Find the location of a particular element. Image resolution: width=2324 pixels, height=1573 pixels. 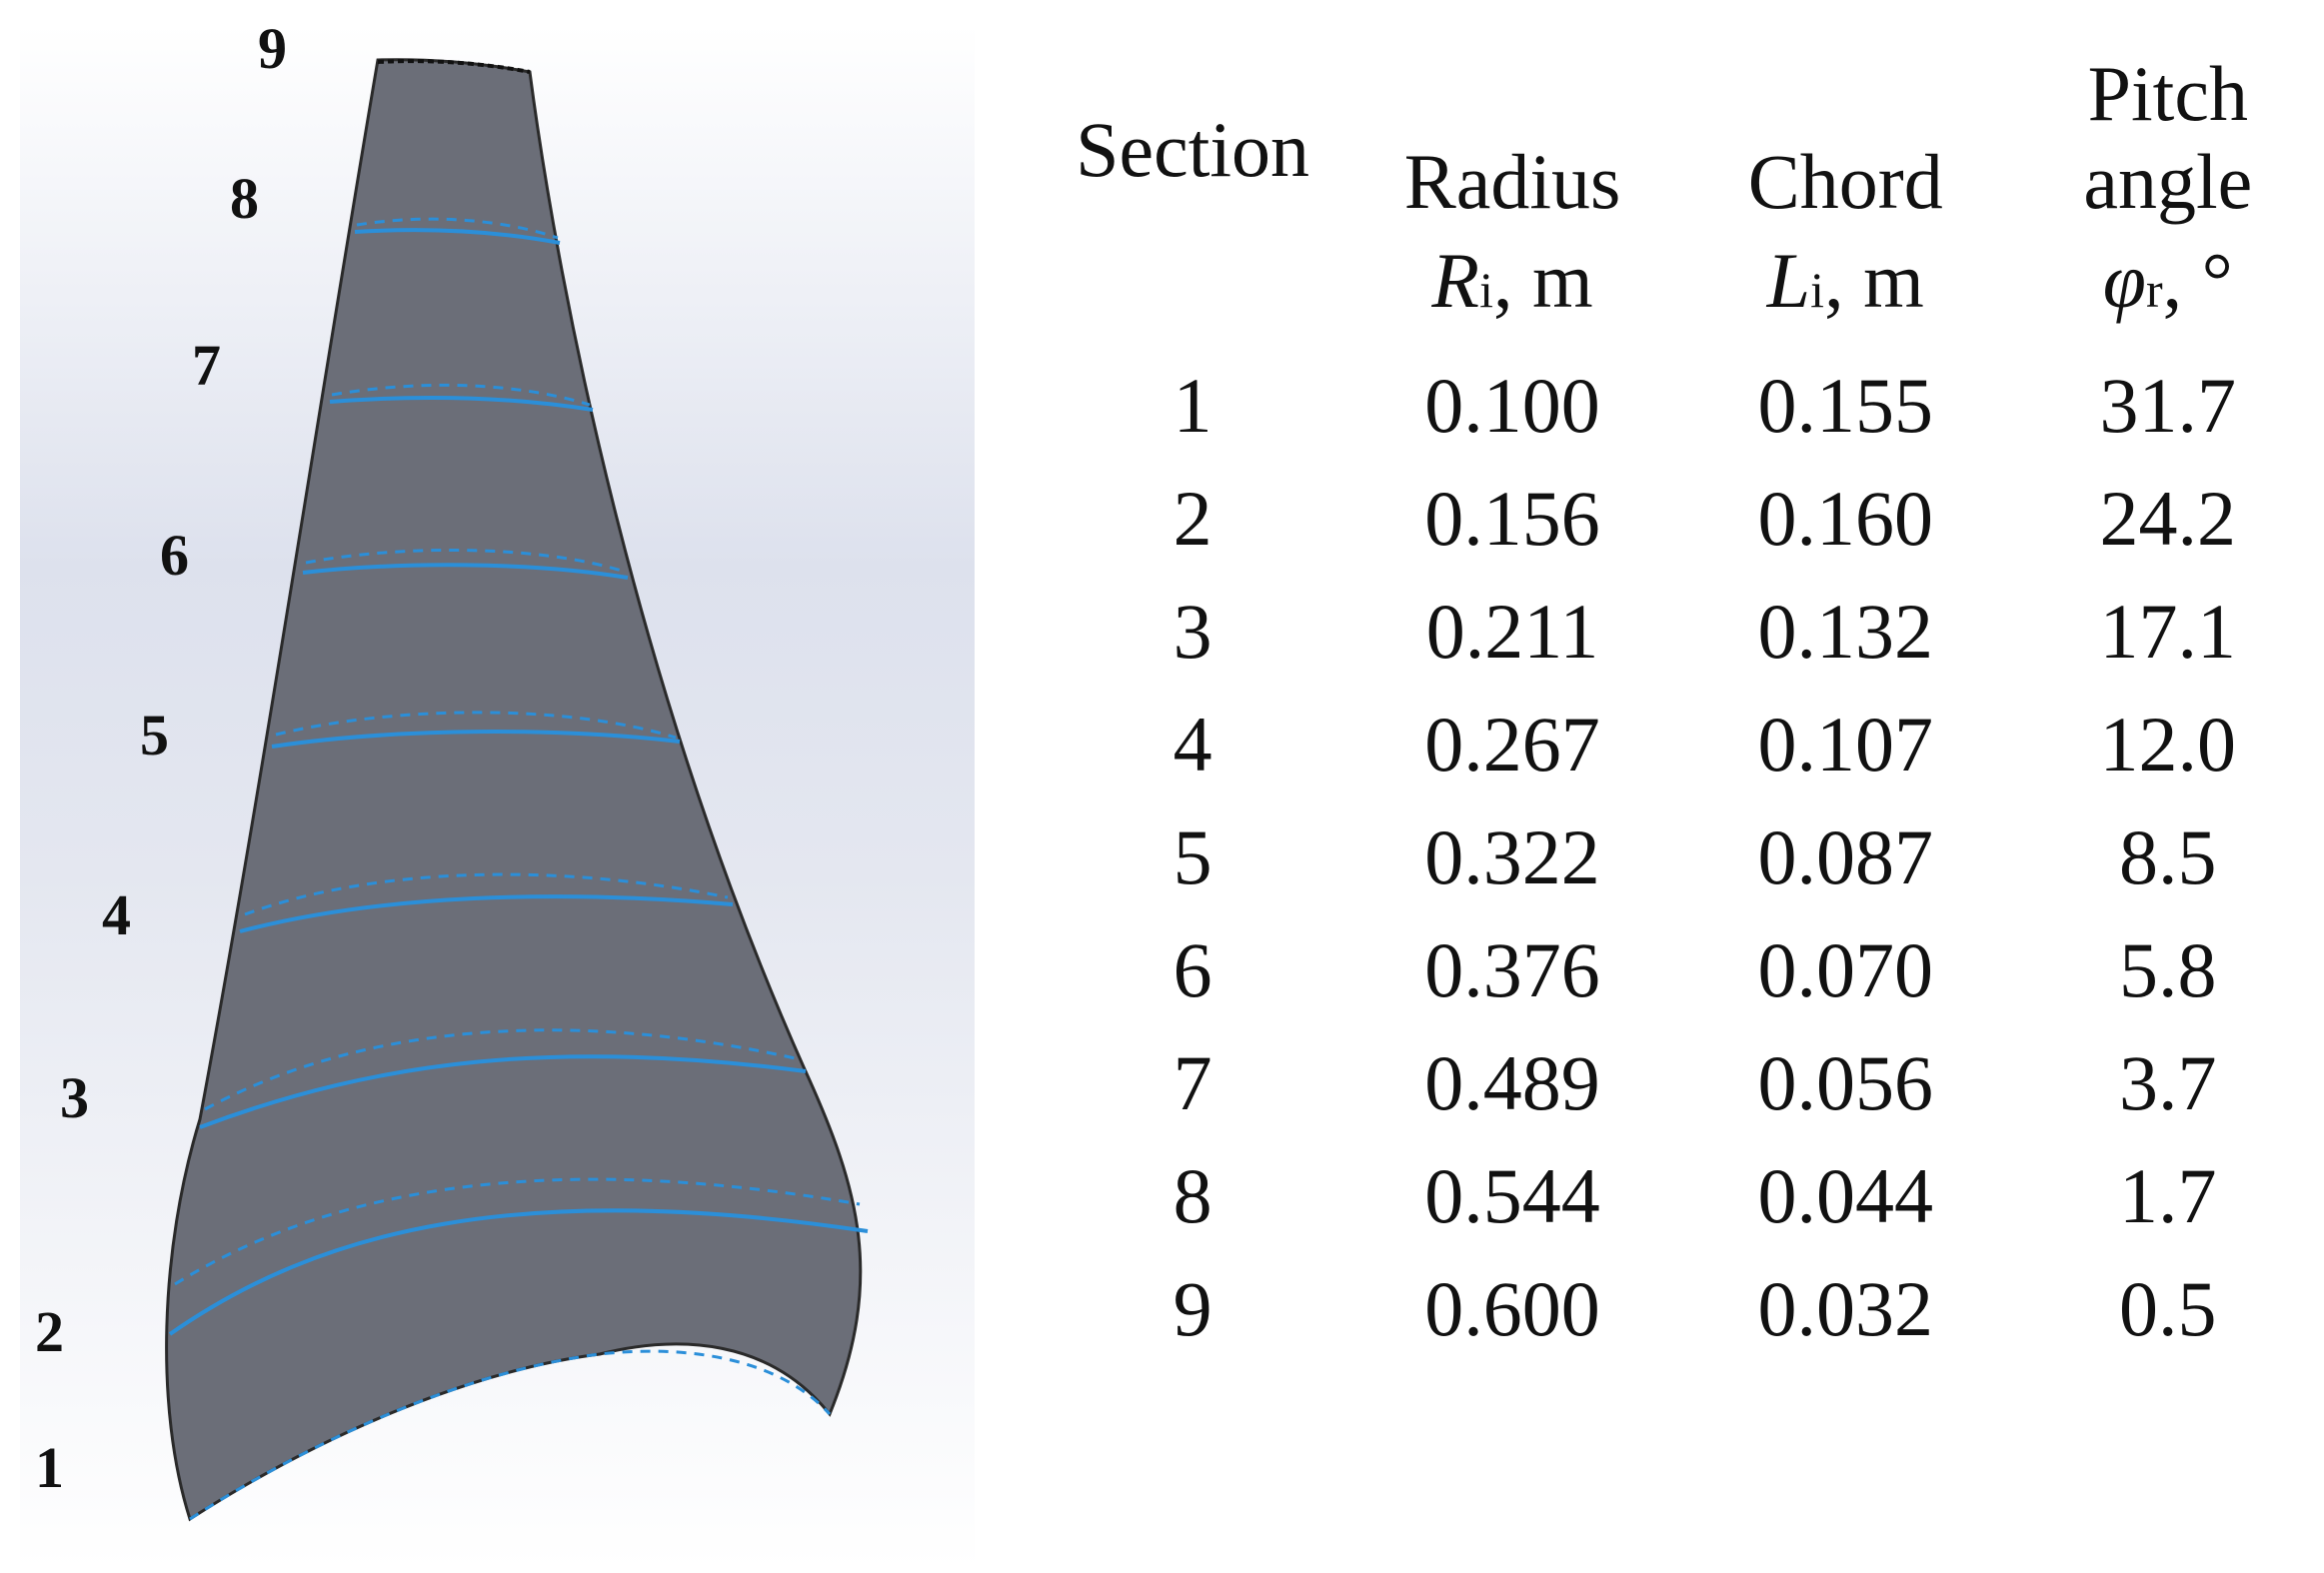

cell-radius: 0.156 is located at coordinates (1512, 518).